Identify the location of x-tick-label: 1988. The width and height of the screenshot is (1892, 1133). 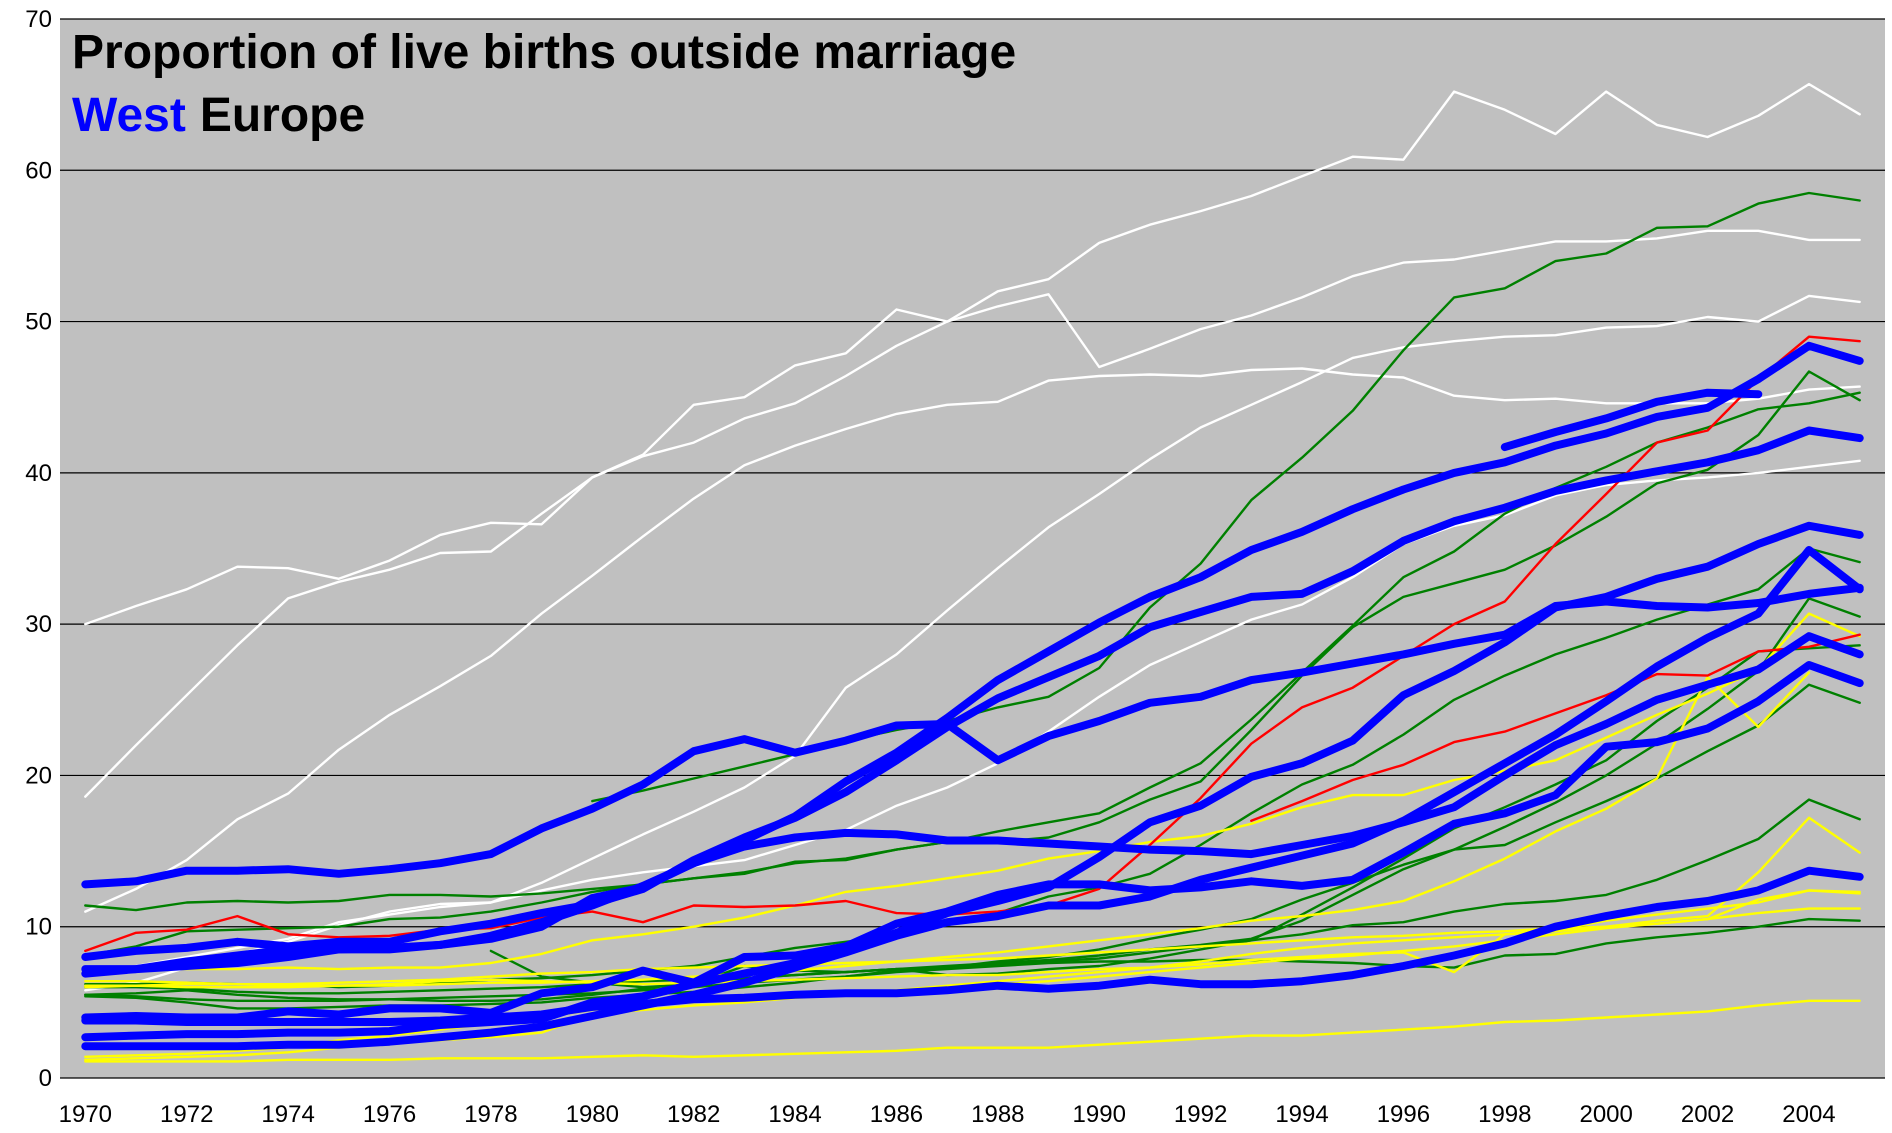
(997, 1114).